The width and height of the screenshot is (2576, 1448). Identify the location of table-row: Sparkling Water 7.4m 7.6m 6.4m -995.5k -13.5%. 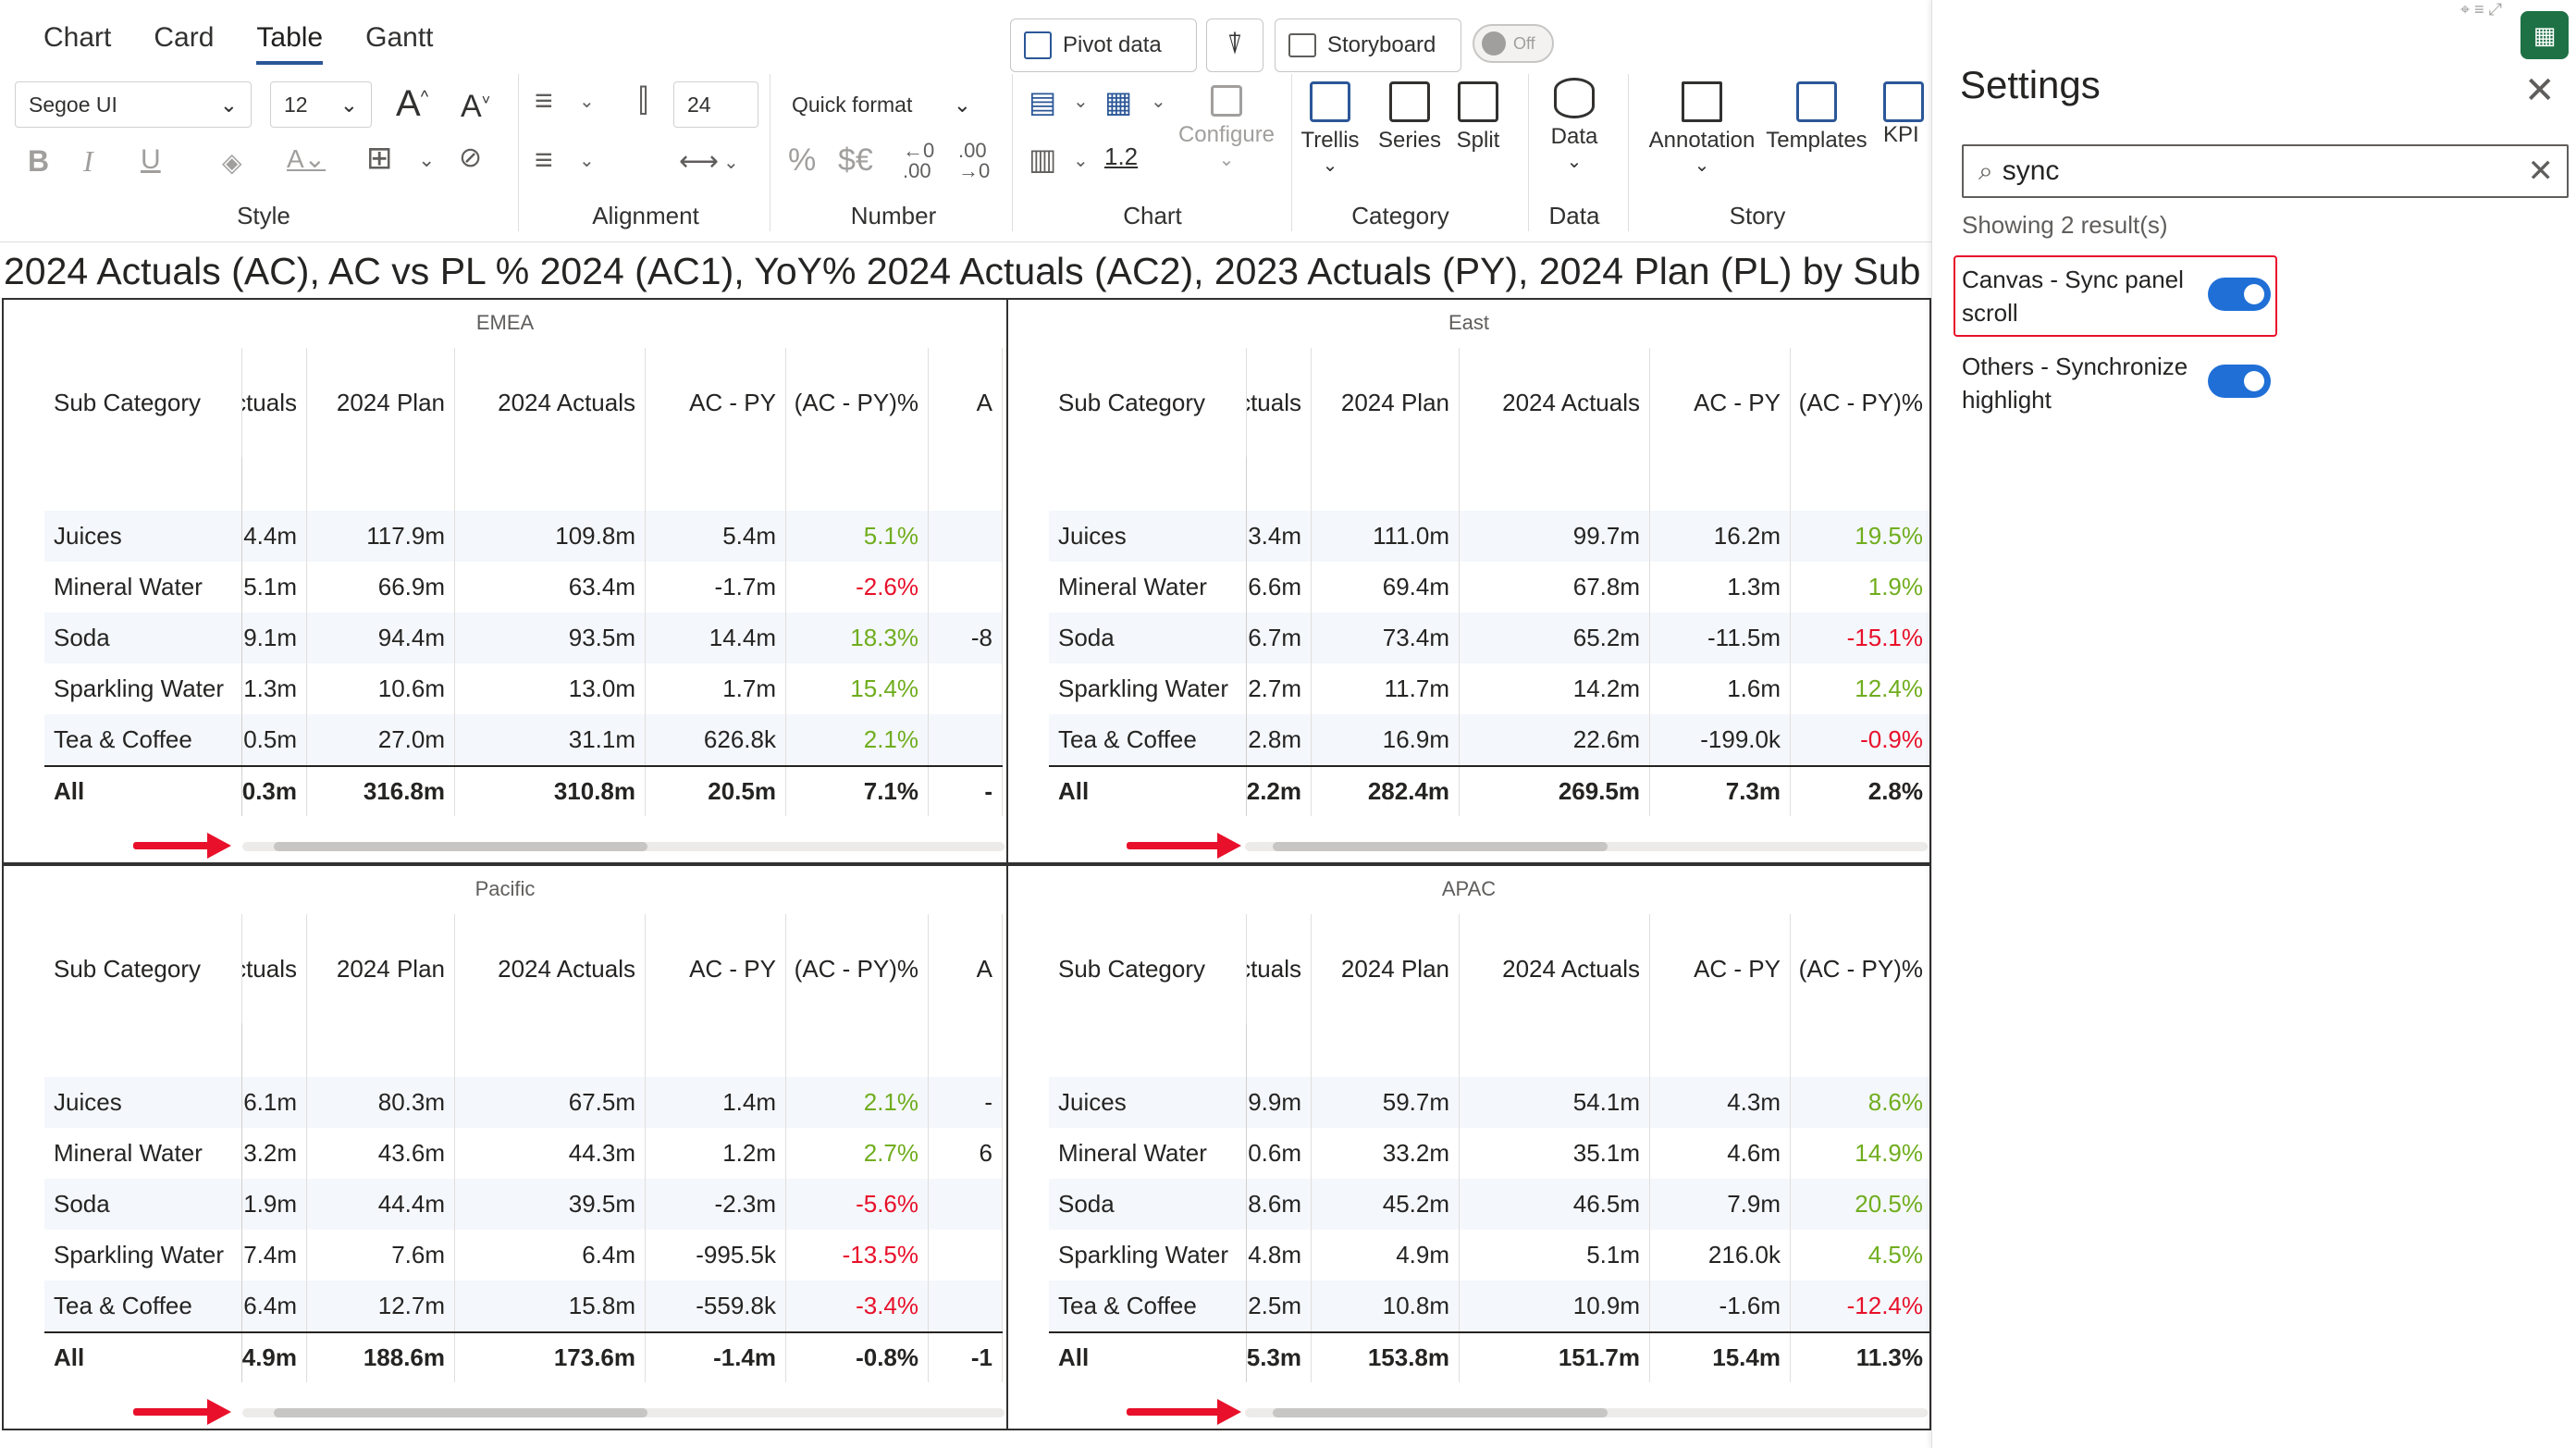
(523, 1255).